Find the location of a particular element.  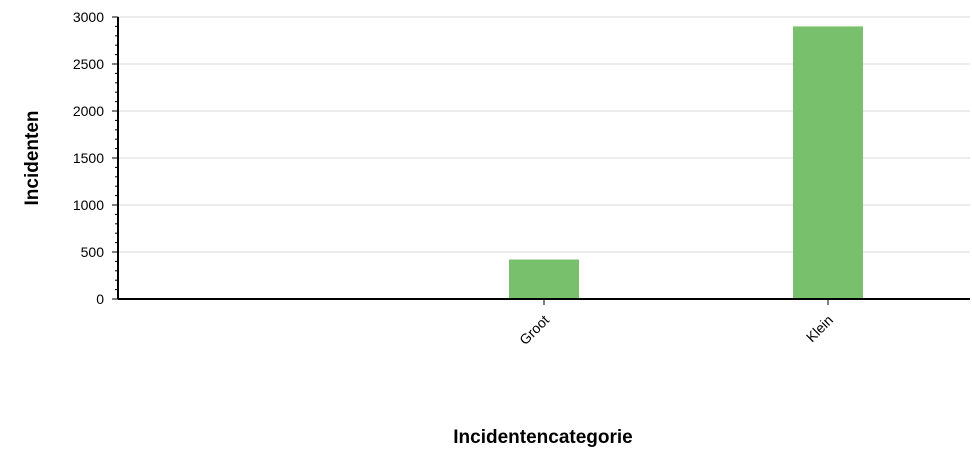

y-axis-ticks: 0 500 1000 1500 2000 2500 3000 is located at coordinates (95, 158).